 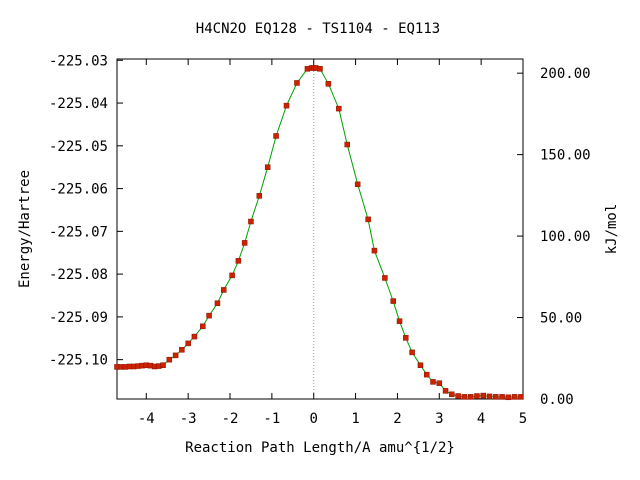 I want to click on x-tick-label: 0, so click(x=314, y=419).